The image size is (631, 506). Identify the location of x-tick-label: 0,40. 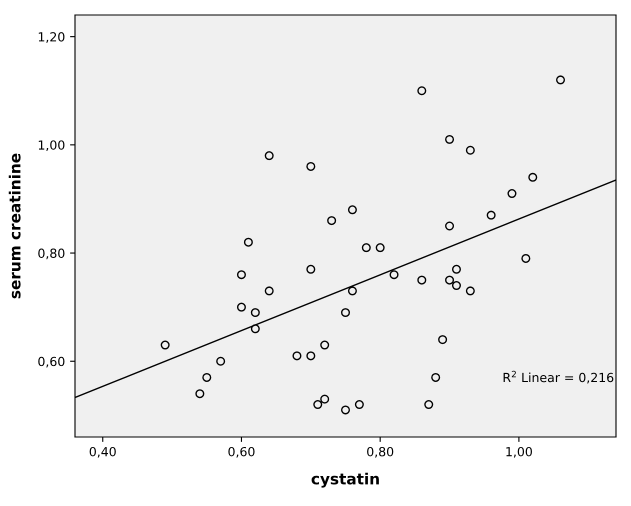
(103, 452).